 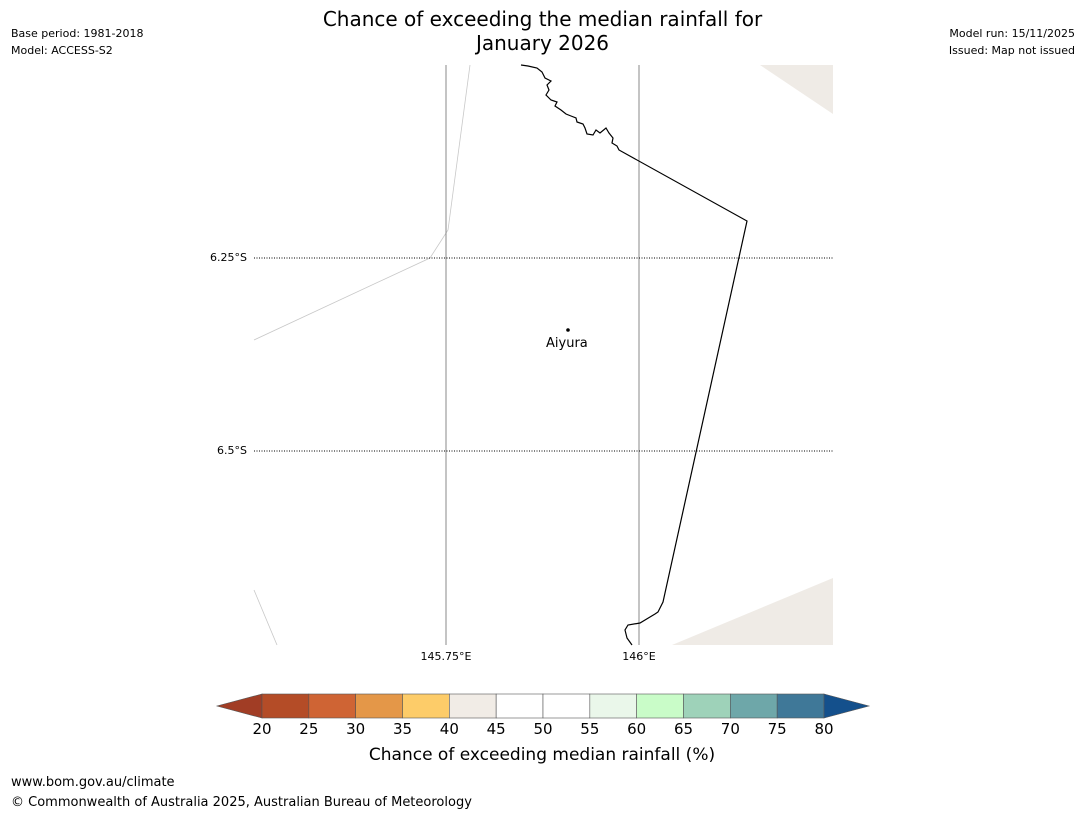 What do you see at coordinates (847, 706) in the screenshot?
I see `colorbar-extend-high` at bounding box center [847, 706].